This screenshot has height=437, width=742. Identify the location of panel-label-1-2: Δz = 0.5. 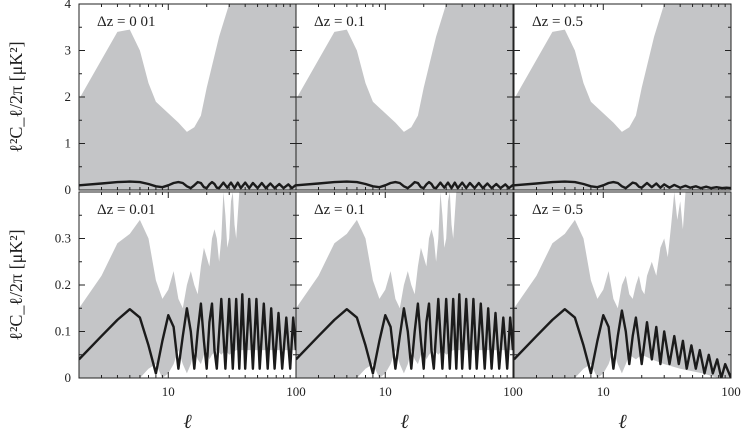
(557, 210).